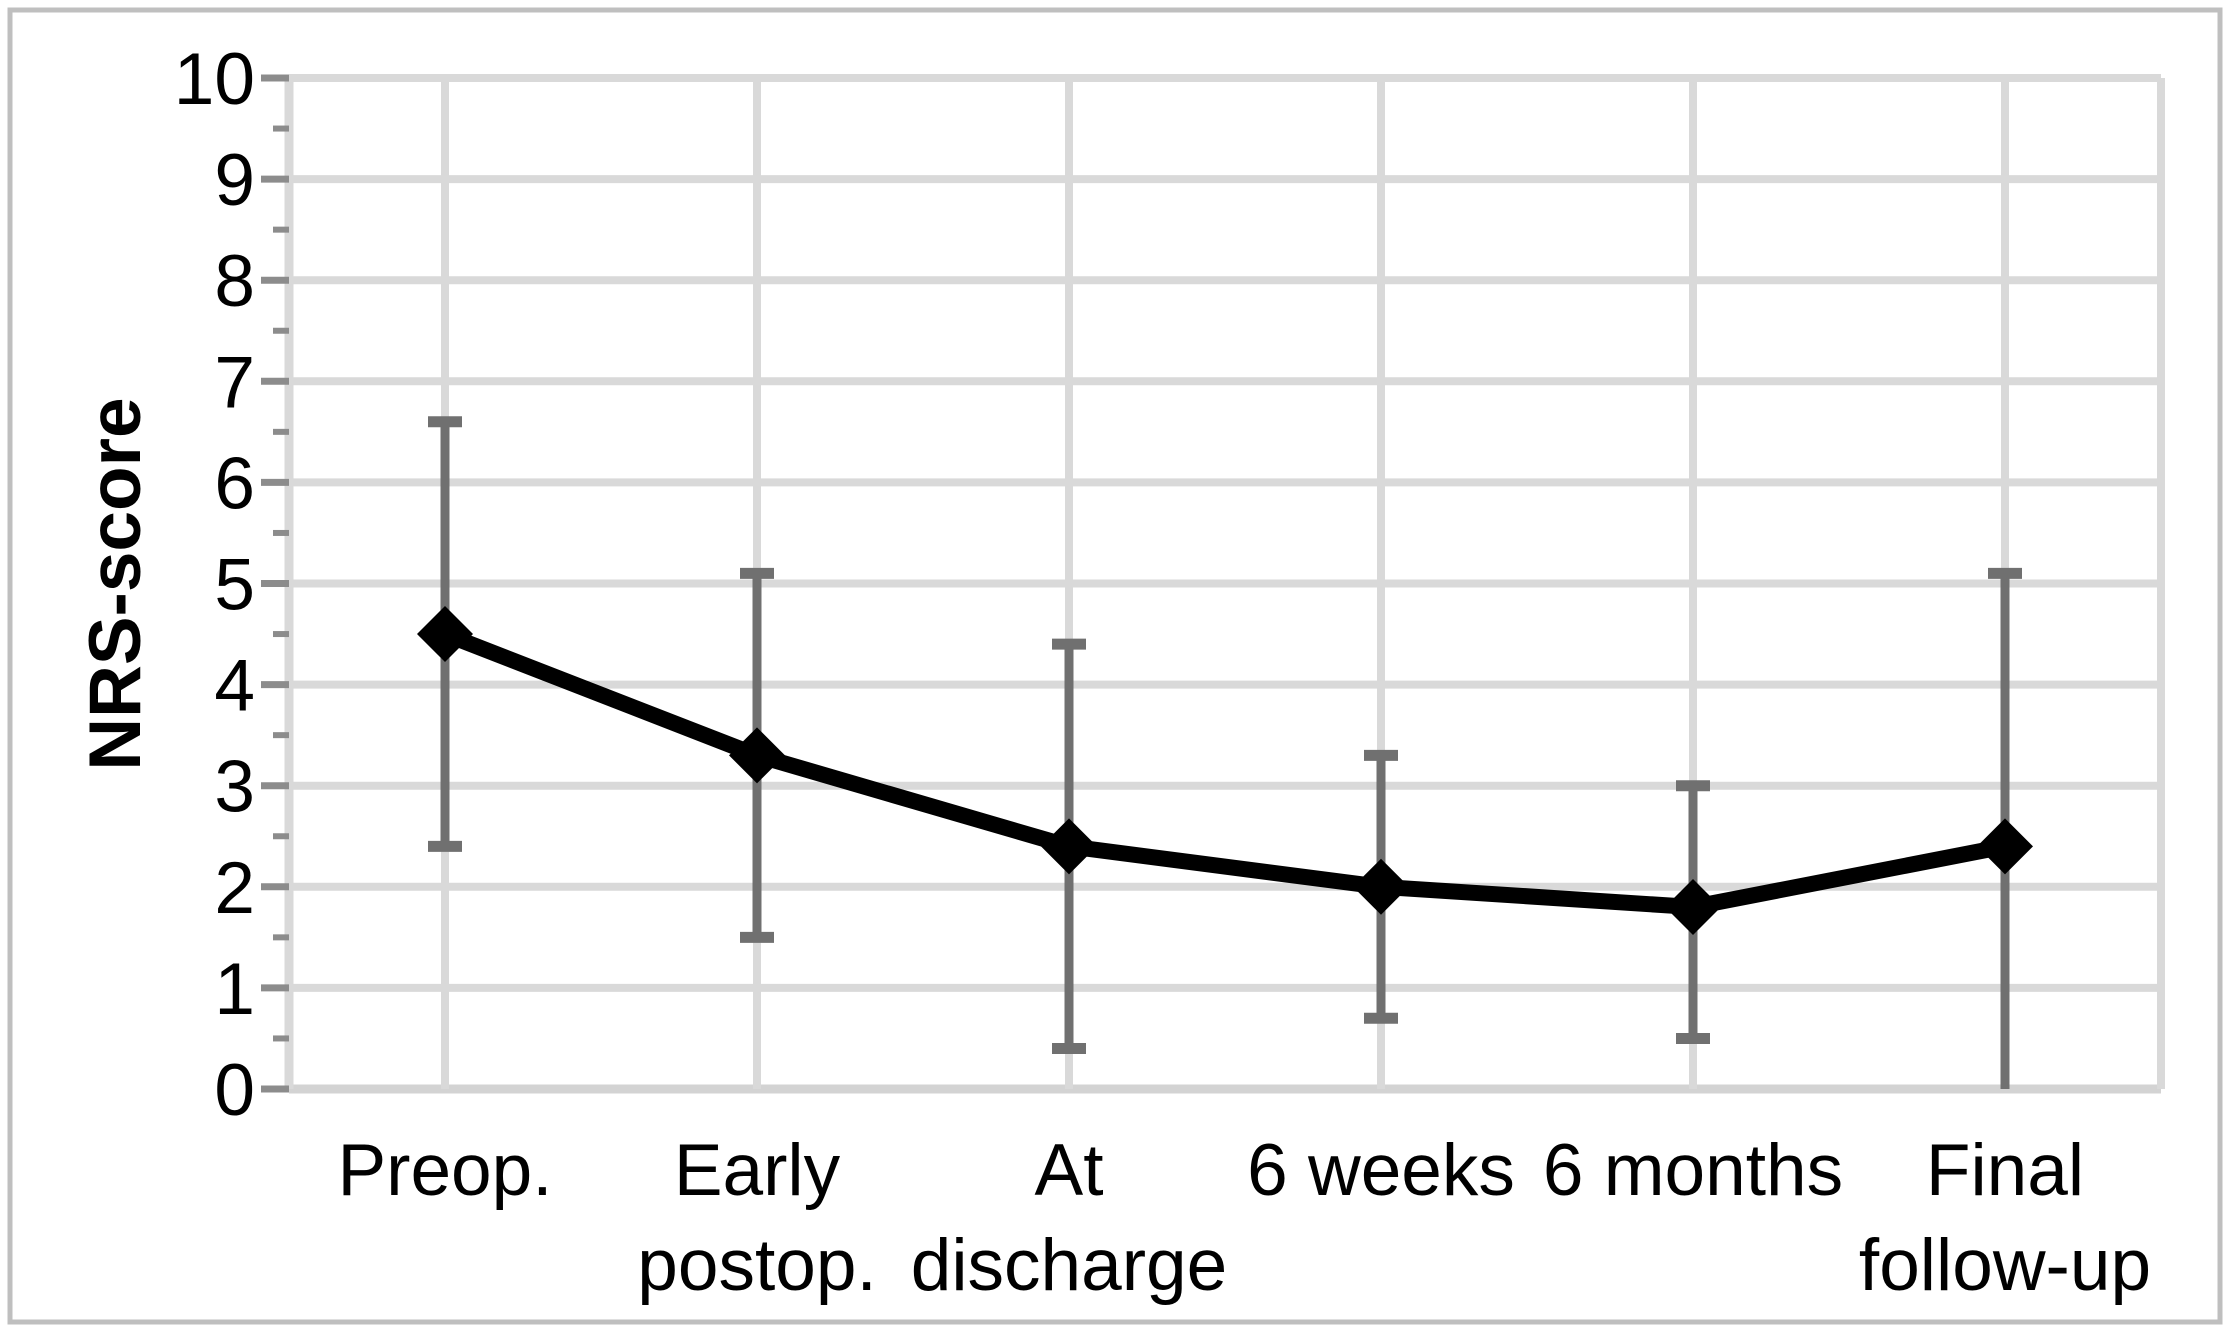  What do you see at coordinates (1069, 1265) in the screenshot?
I see `category-label: discharge` at bounding box center [1069, 1265].